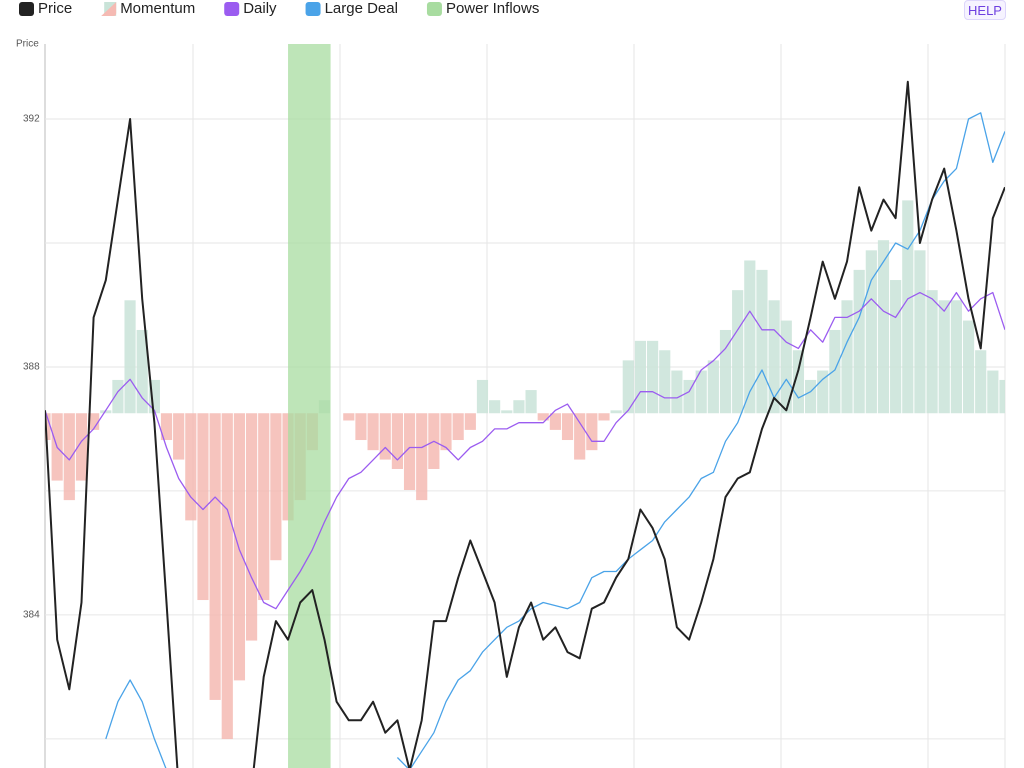  What do you see at coordinates (31, 119) in the screenshot?
I see `y-tick-label: 392` at bounding box center [31, 119].